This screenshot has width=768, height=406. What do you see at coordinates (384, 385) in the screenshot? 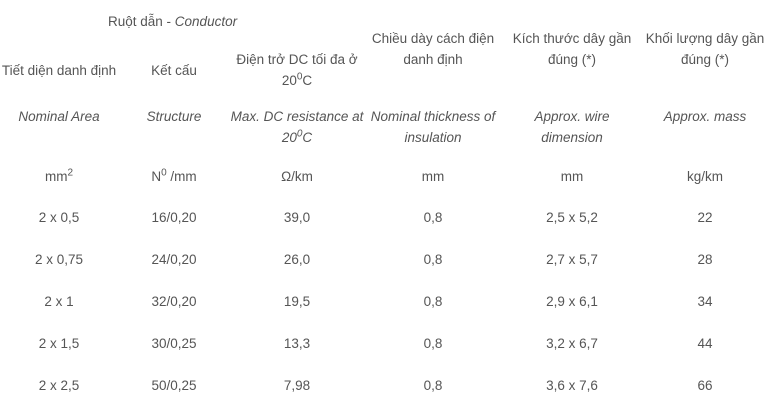
I see `table-row: 2 x 2,5 50/0,25 7,98 0,8 3,6 x 7,6 66` at bounding box center [384, 385].